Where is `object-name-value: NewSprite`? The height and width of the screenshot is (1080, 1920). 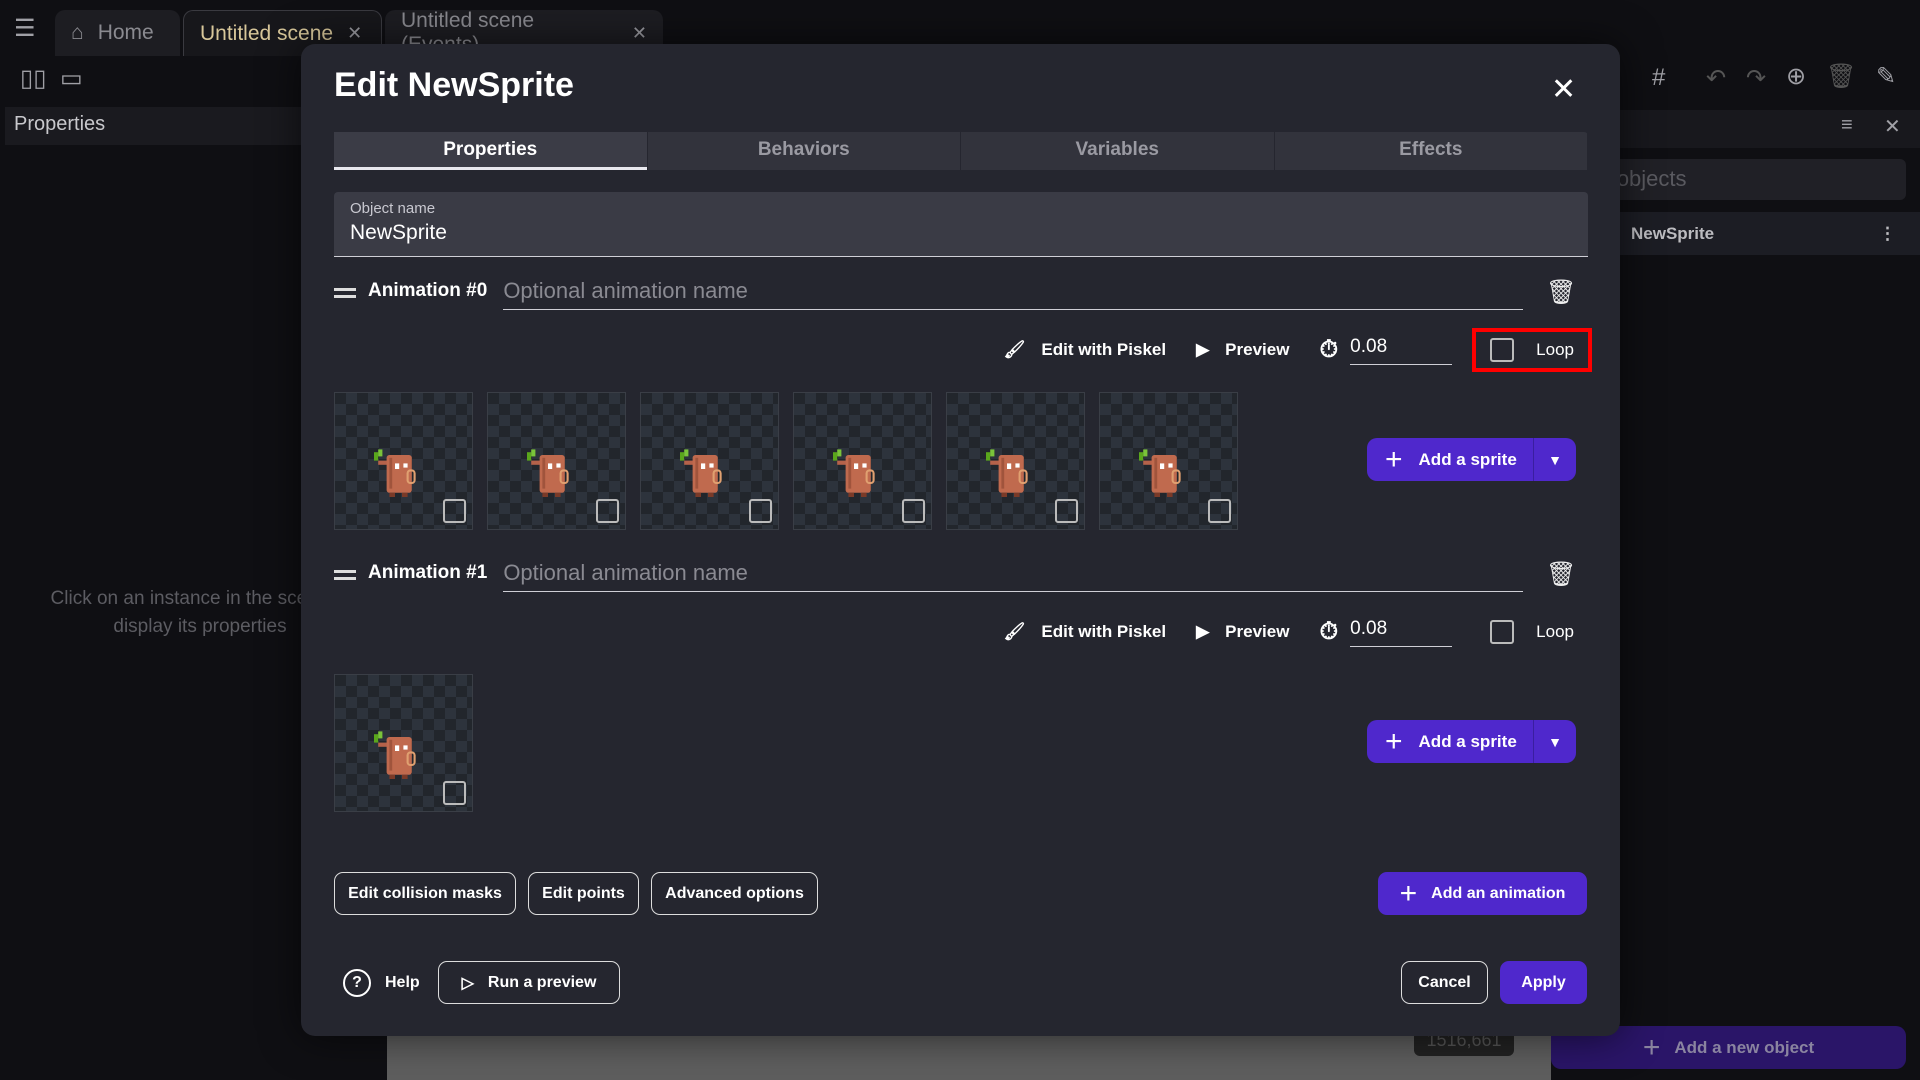 object-name-value: NewSprite is located at coordinates (398, 232).